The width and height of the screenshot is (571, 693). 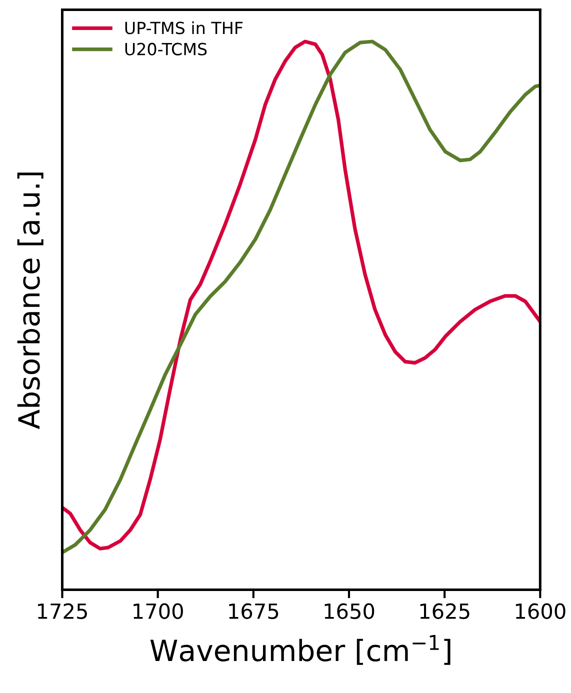 What do you see at coordinates (300, 650) in the screenshot?
I see `x-axis-title: Wavenumber [cm$^{−1}$]` at bounding box center [300, 650].